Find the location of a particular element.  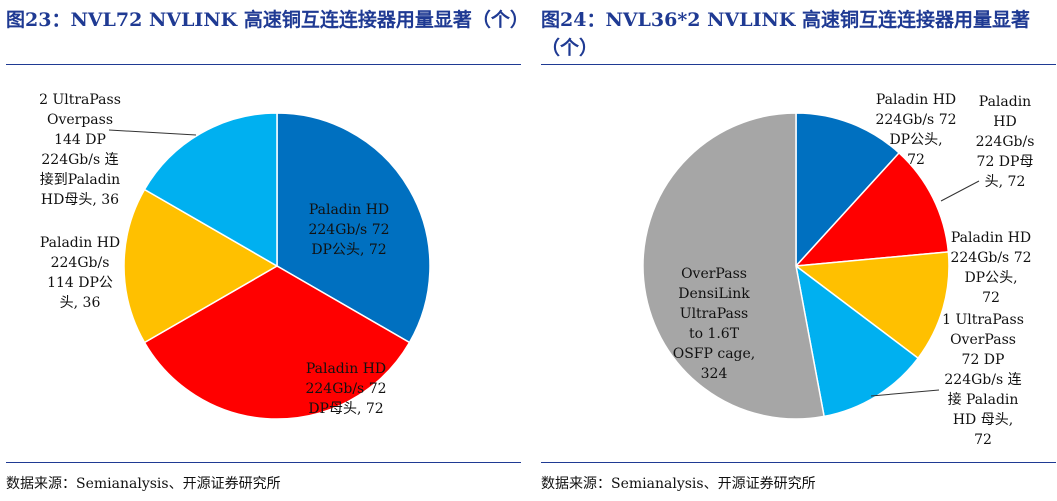

slice-data-label: 72 DP is located at coordinates (983, 360).